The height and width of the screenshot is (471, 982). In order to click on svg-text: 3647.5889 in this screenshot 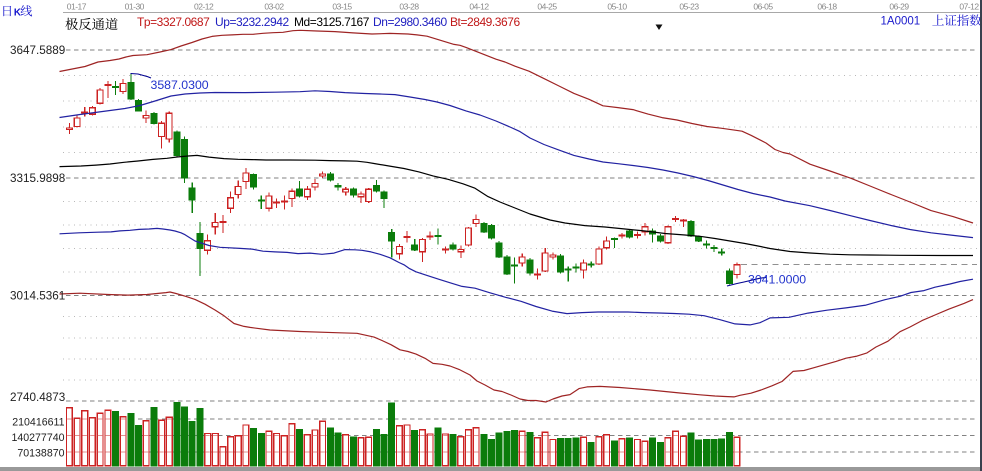, I will do `click(37, 50)`.